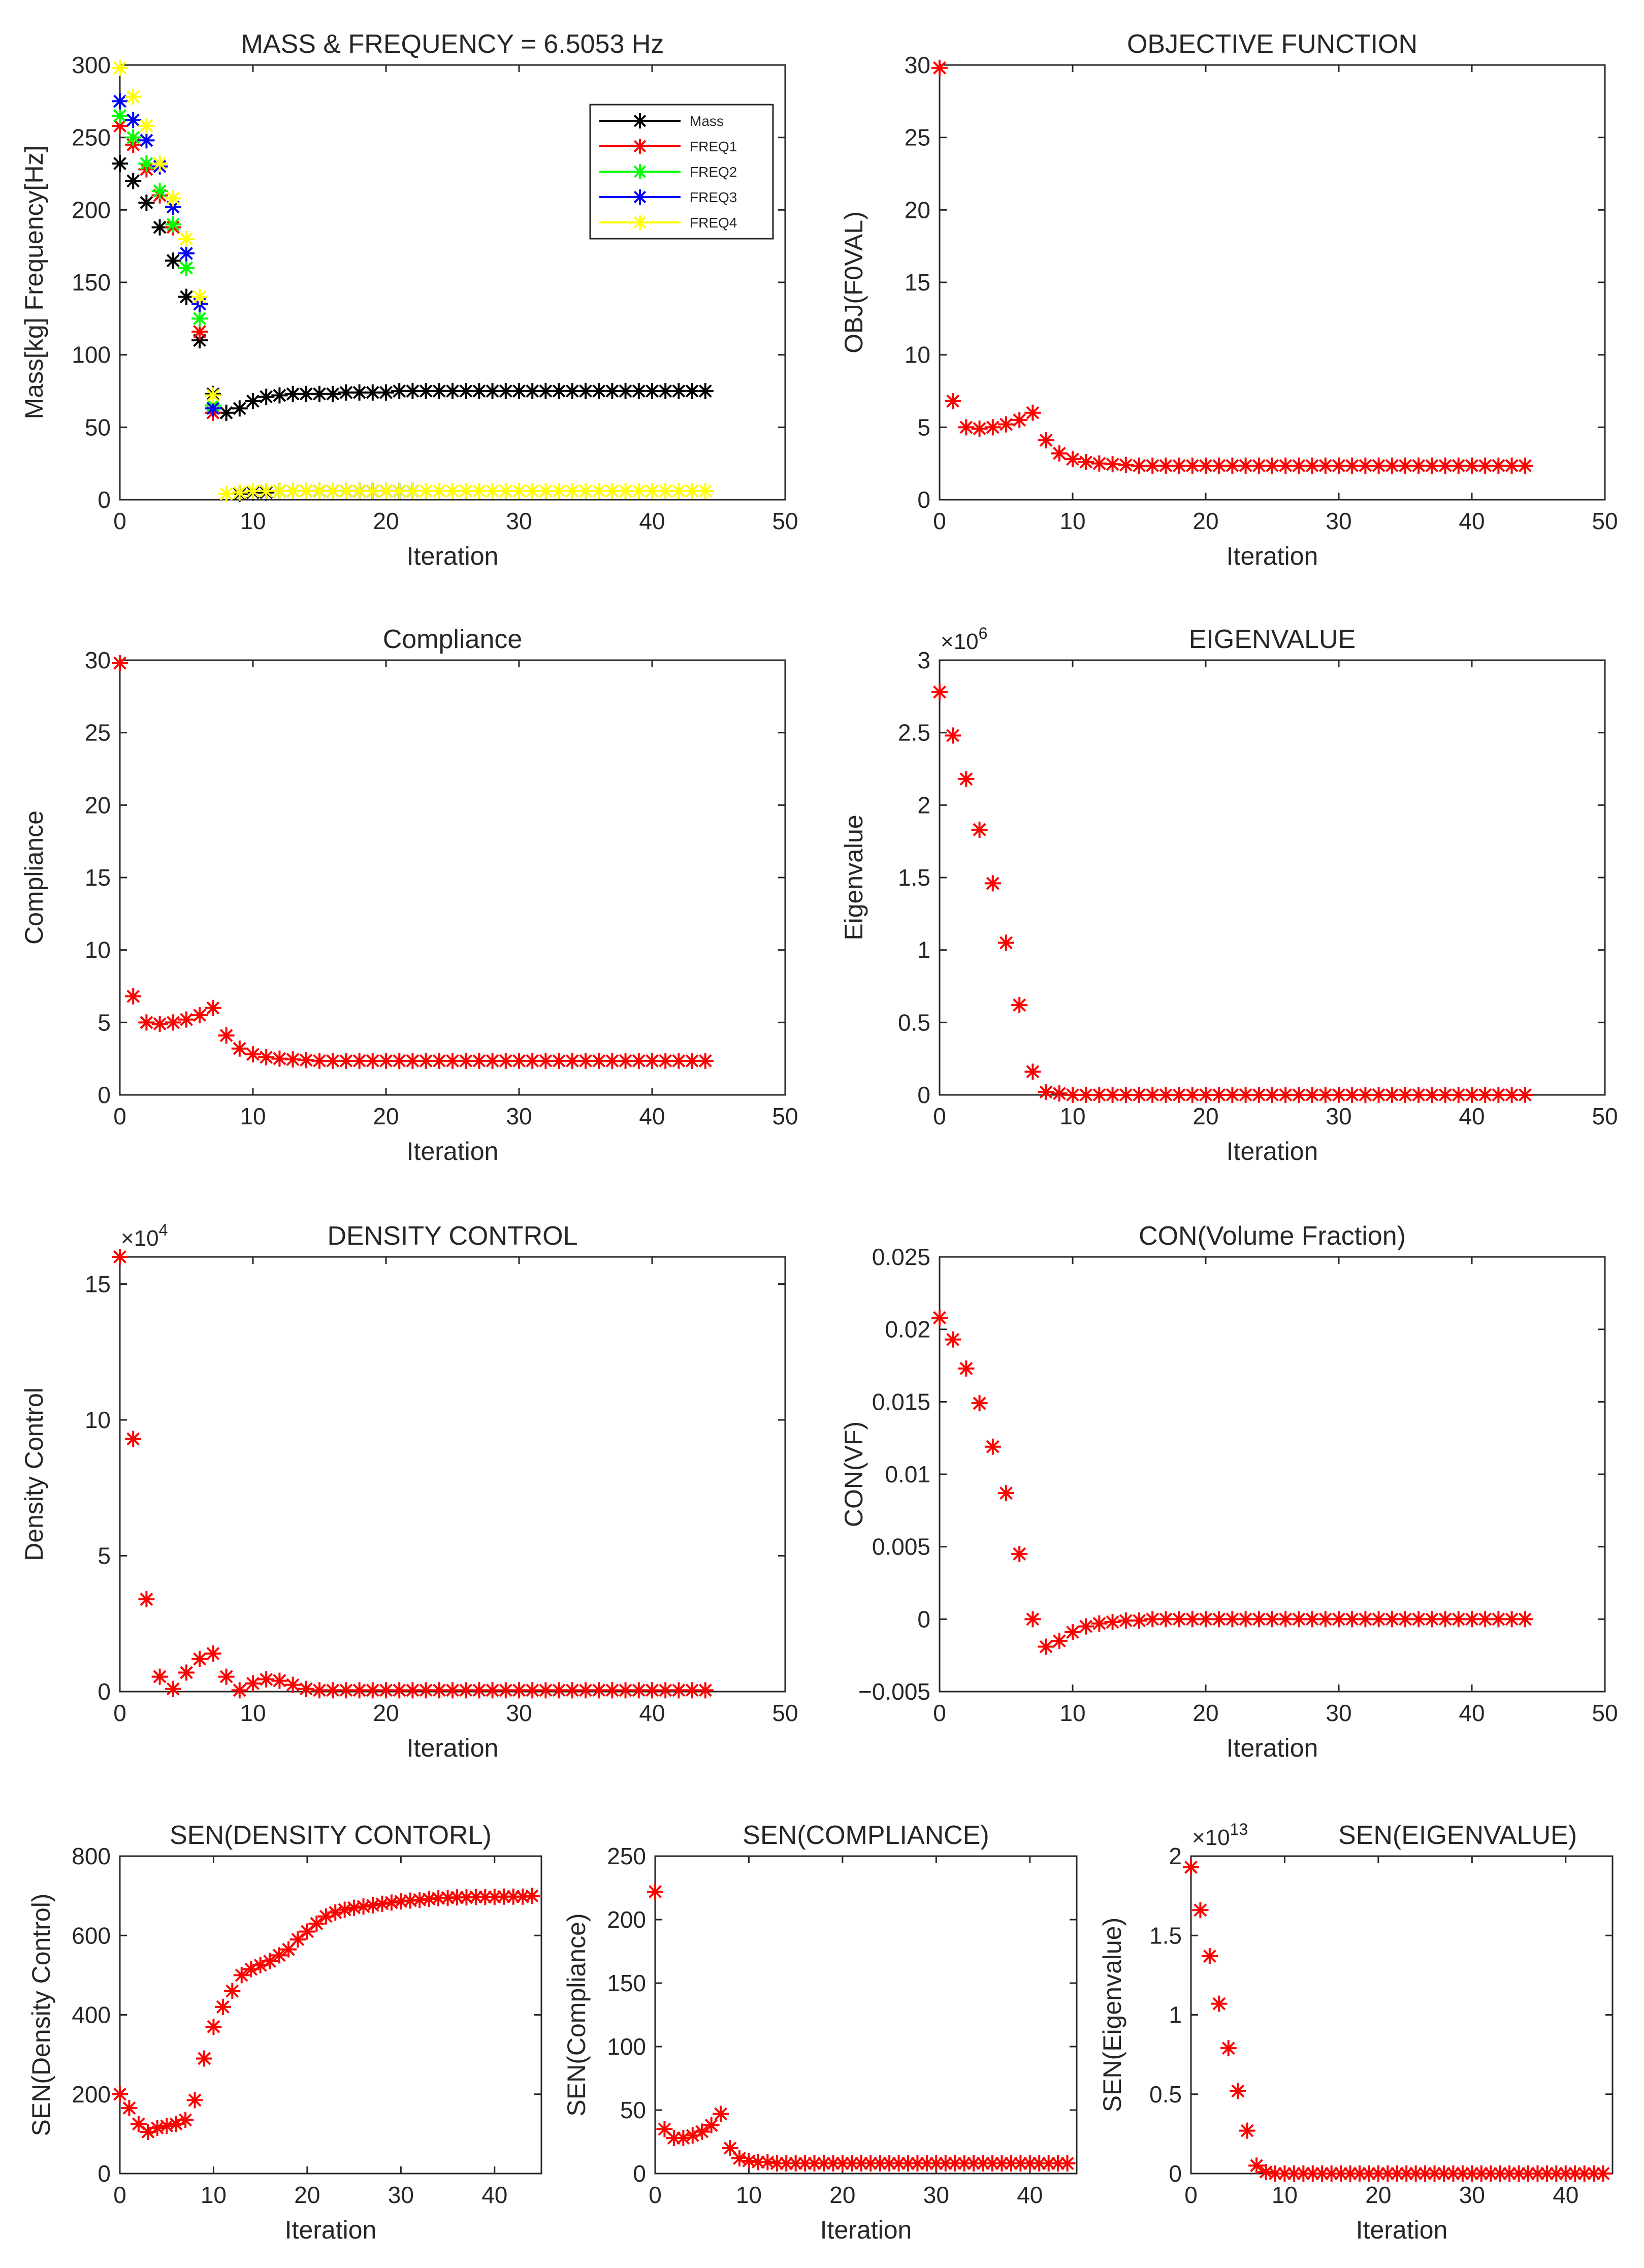  What do you see at coordinates (413, 280) in the screenshot?
I see `series-freq4` at bounding box center [413, 280].